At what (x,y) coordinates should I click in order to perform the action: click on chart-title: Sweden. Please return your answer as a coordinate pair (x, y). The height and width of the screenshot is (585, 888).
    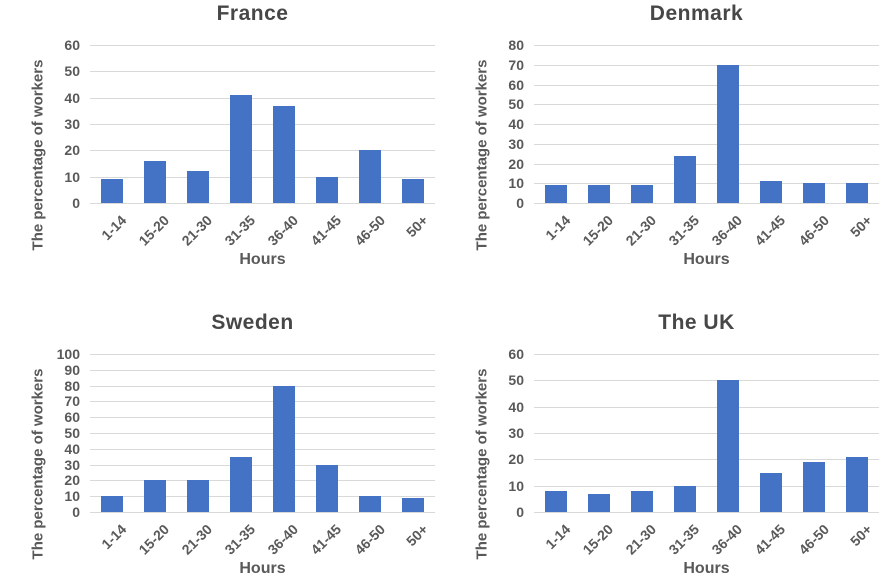
    Looking at the image, I should click on (252, 322).